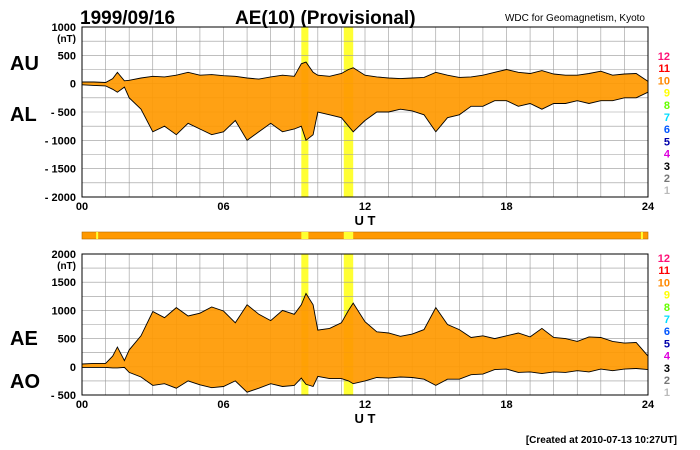 The image size is (700, 450). Describe the element at coordinates (64, 283) in the screenshot. I see `y-tick-label: 1500` at that location.